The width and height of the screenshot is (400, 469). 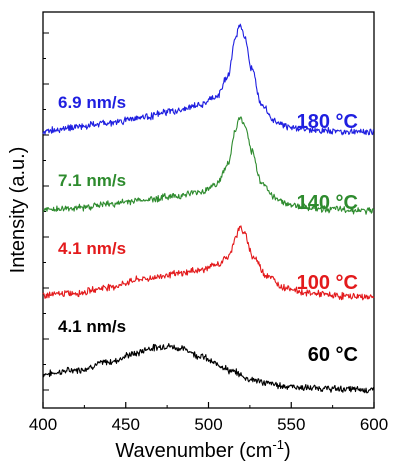 I want to click on x-tick-label: 450, so click(x=126, y=424).